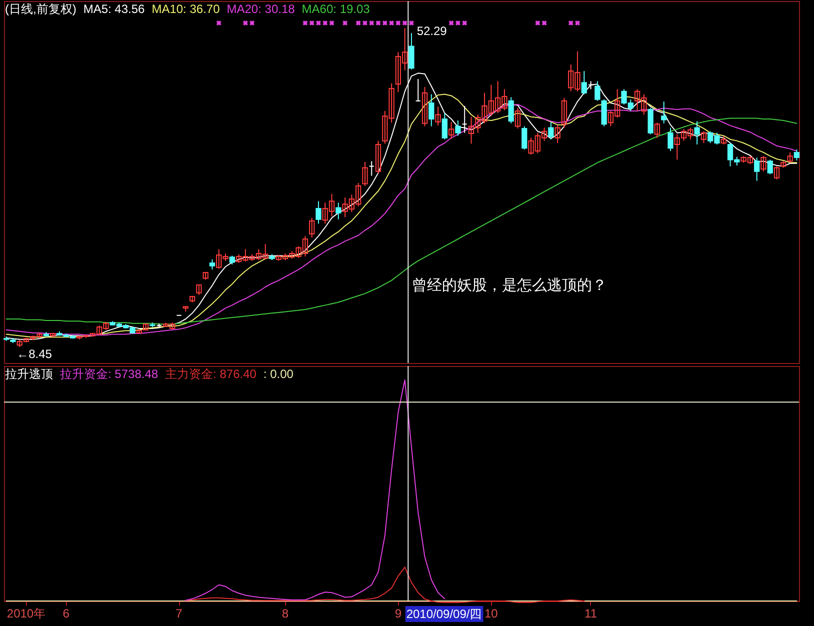 This screenshot has height=626, width=814. What do you see at coordinates (285, 613) in the screenshot?
I see `x-tick-label: 8` at bounding box center [285, 613].